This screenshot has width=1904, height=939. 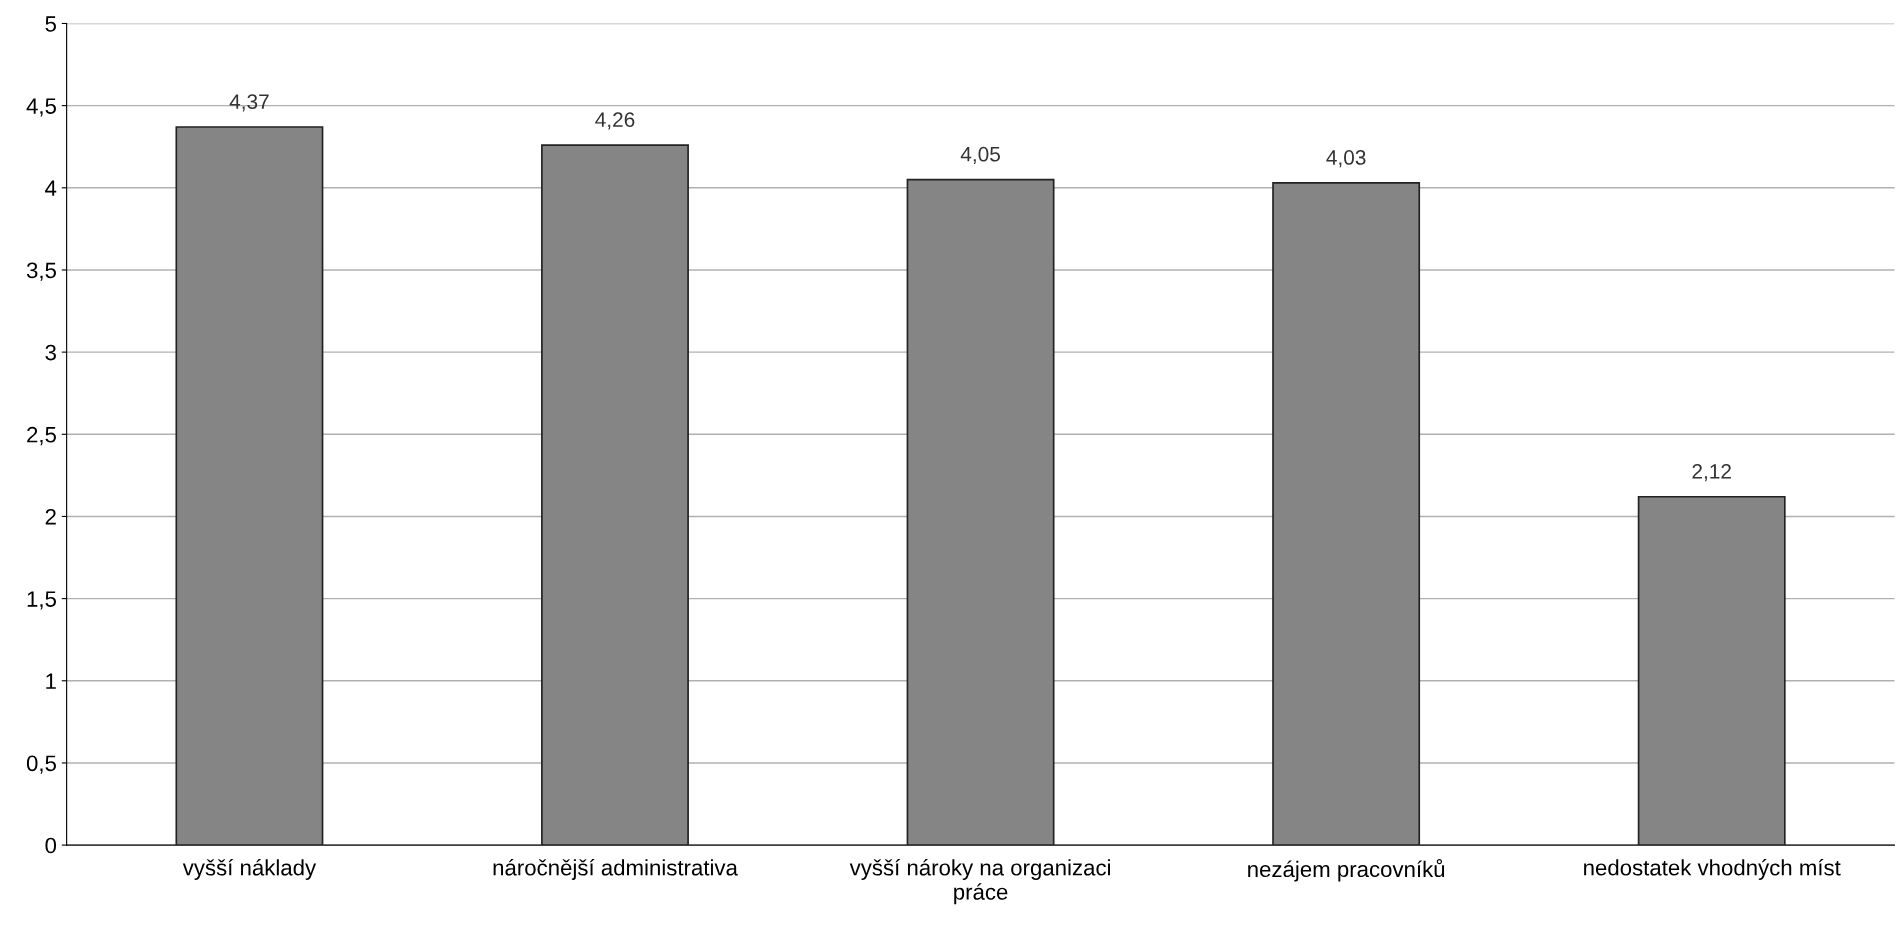 I want to click on y-tick-label: 1,5, so click(x=41, y=600).